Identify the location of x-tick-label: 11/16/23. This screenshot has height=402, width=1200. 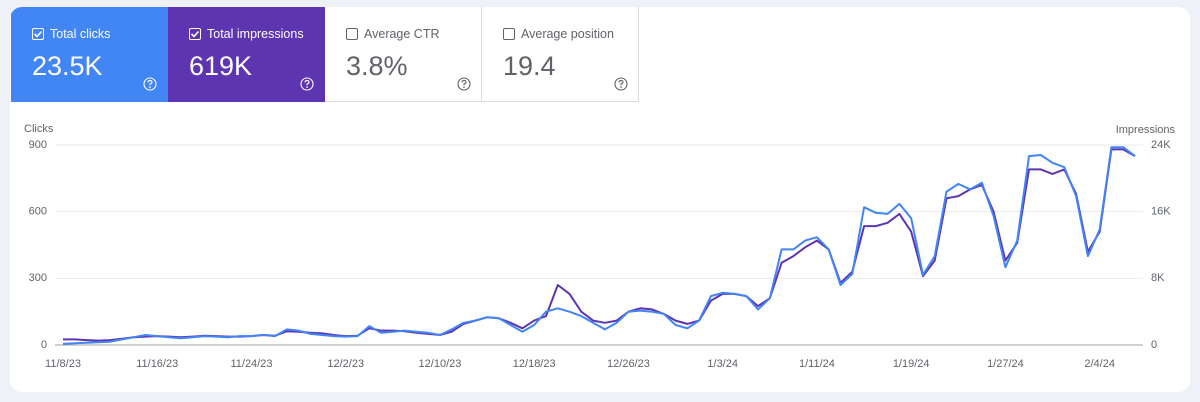
(157, 364).